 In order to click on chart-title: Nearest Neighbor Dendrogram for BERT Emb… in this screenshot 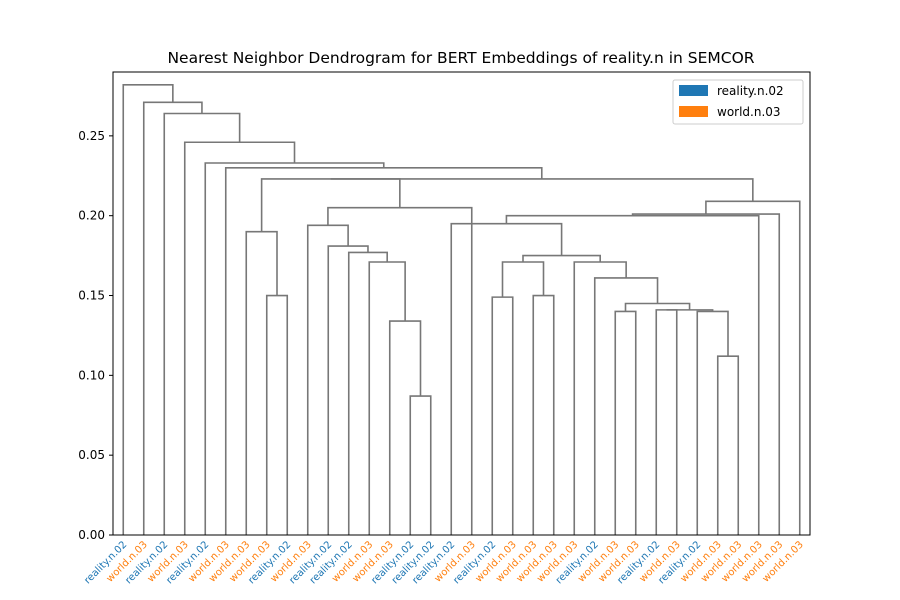, I will do `click(460, 58)`.